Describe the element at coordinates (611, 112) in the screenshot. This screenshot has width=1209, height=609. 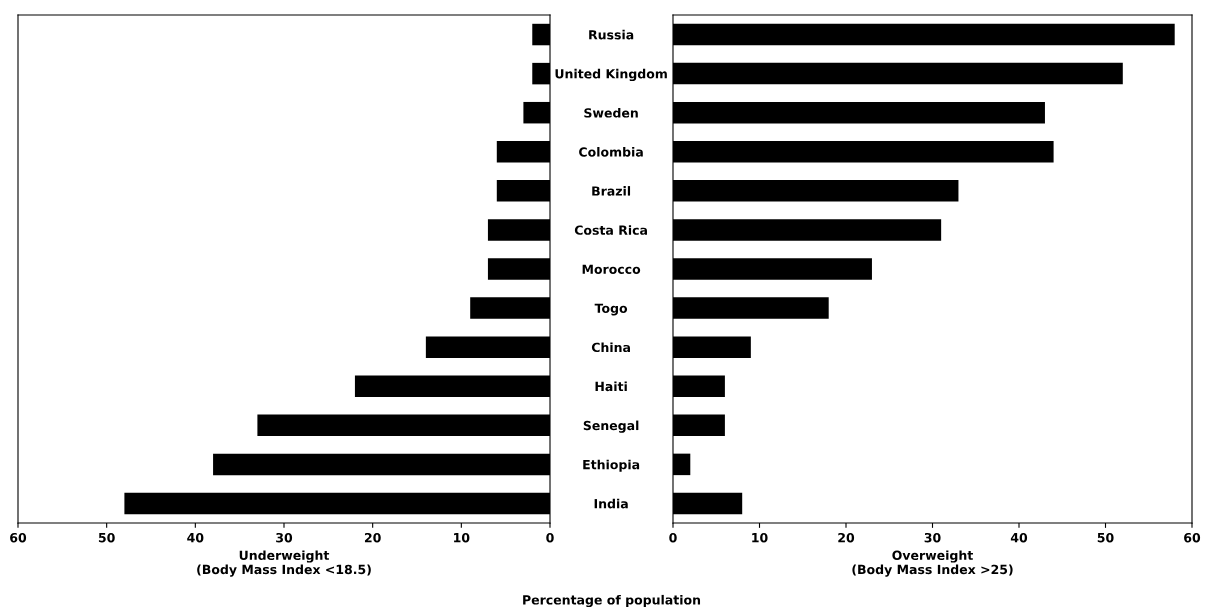
I see `y-tick-label: Sweden` at that location.